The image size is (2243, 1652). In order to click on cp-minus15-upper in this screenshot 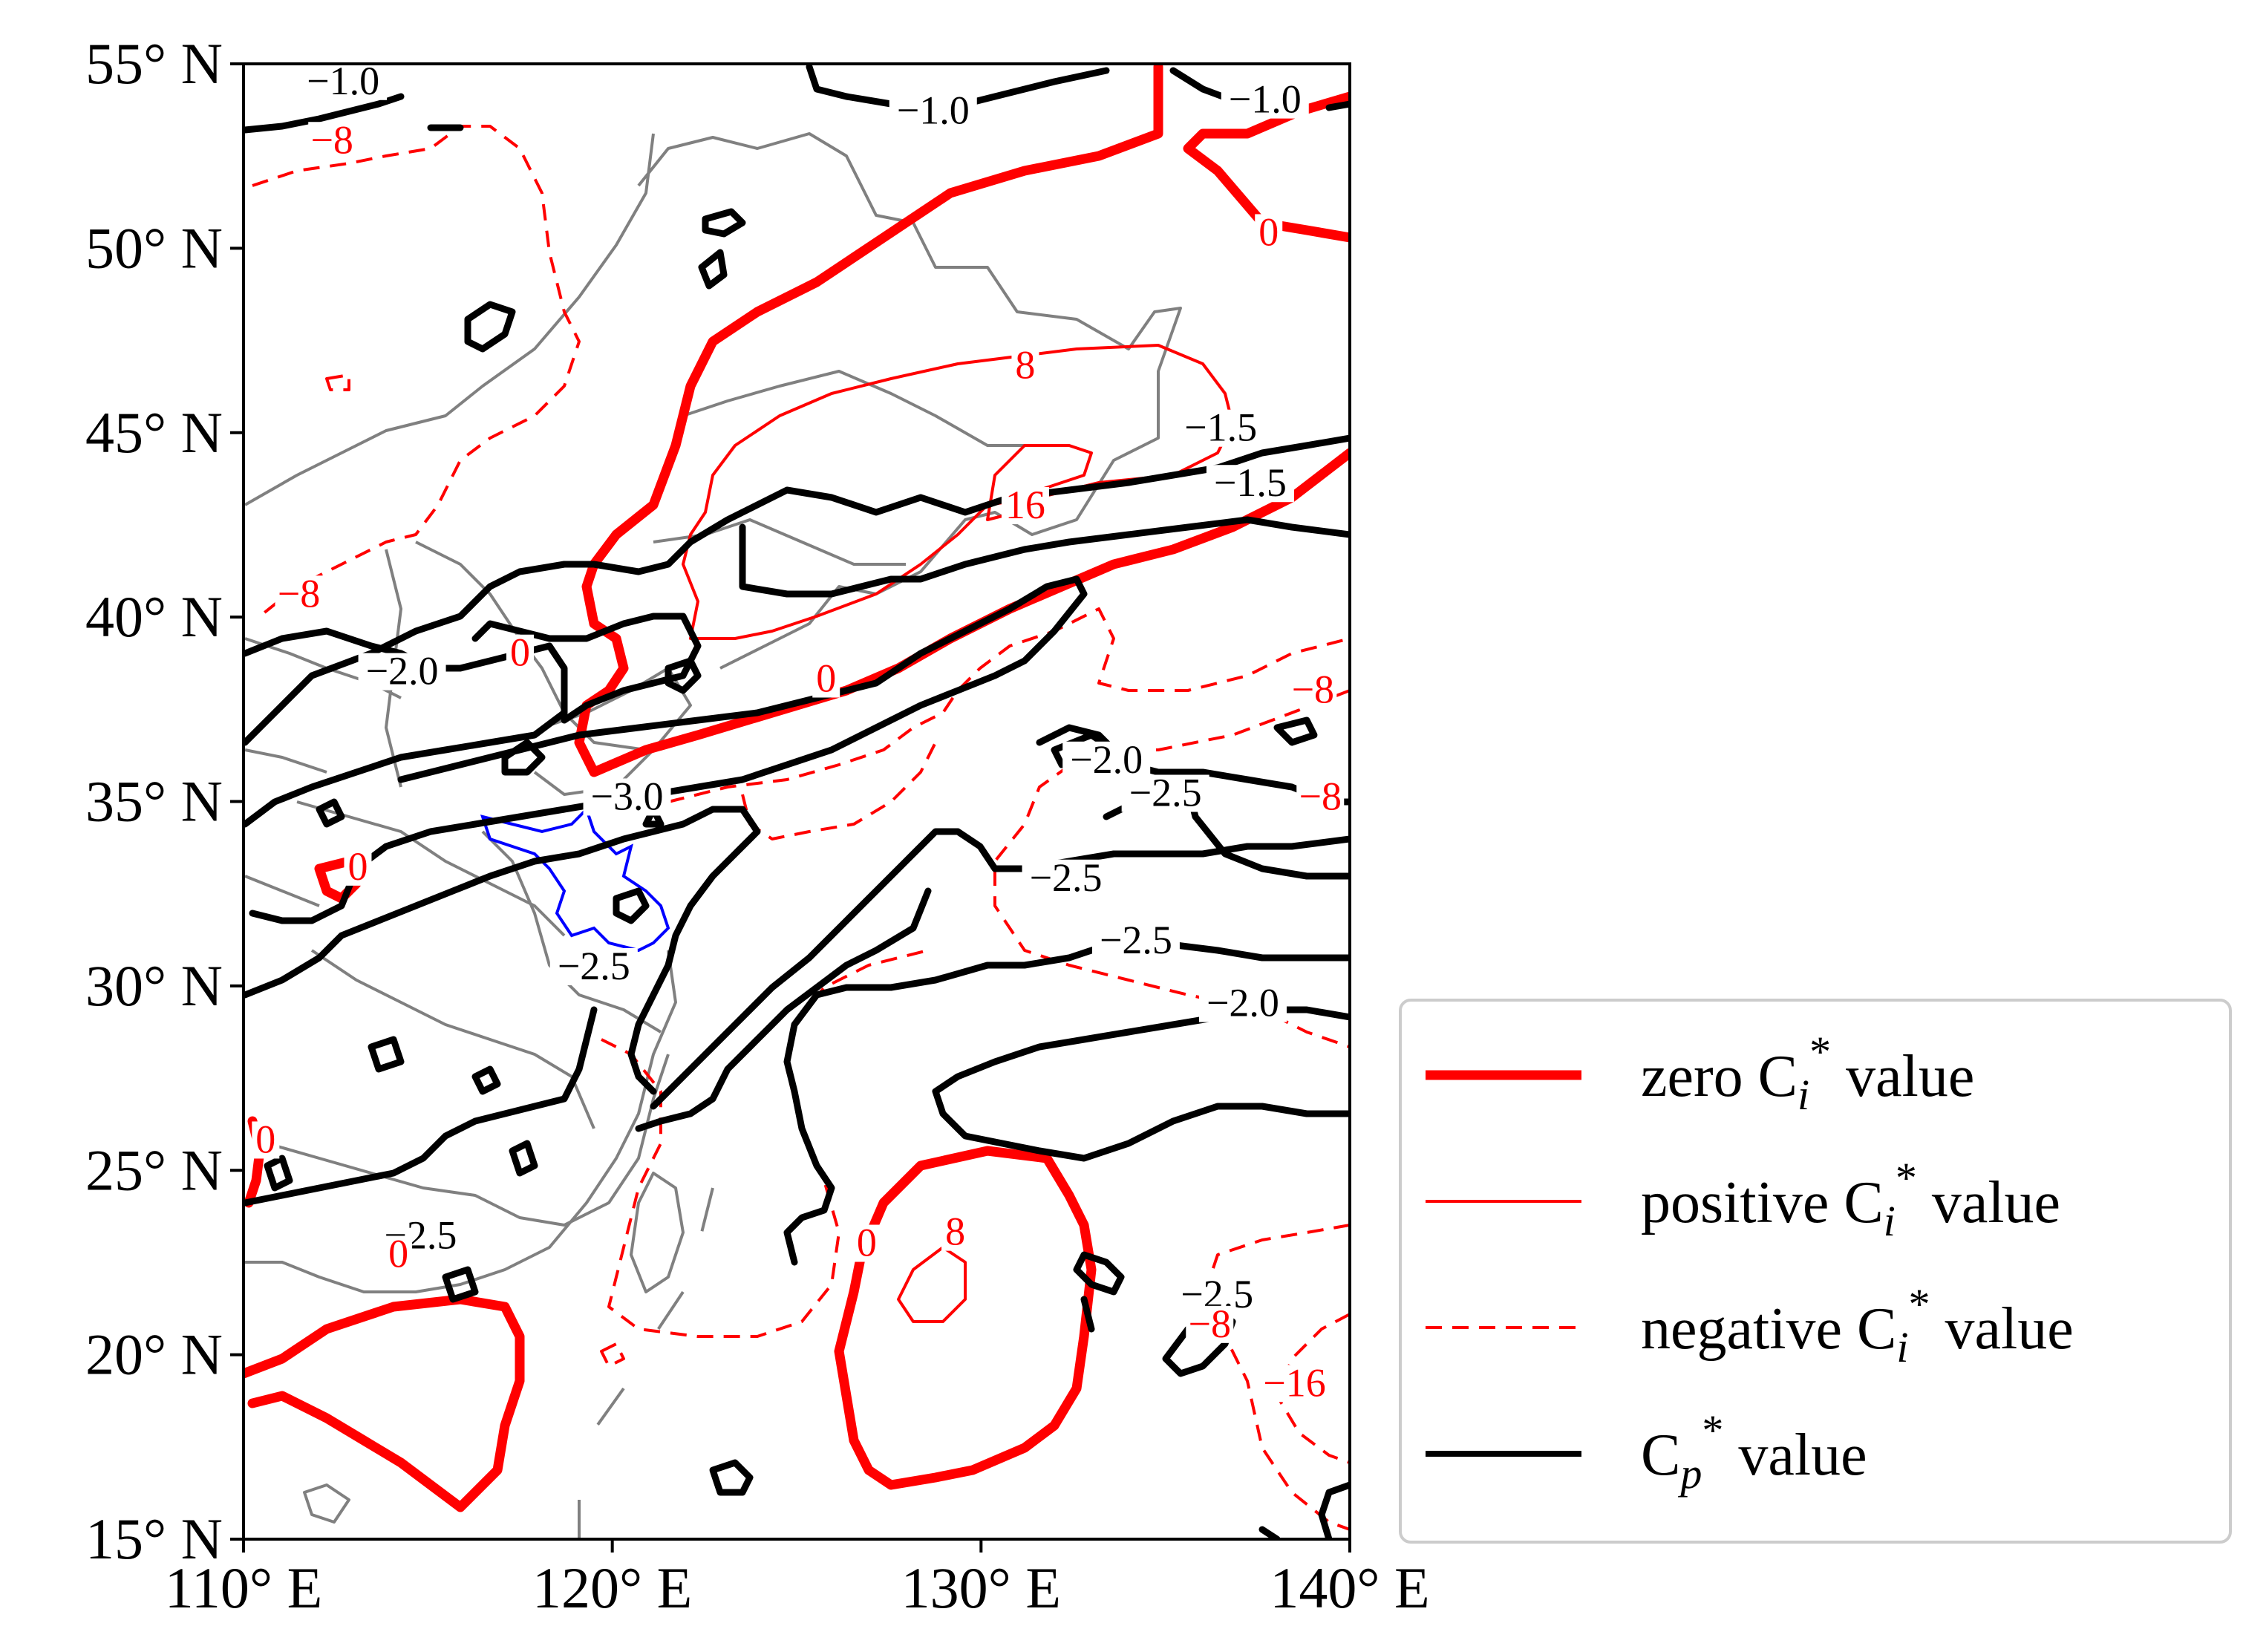, I will do `click(797, 590)`.